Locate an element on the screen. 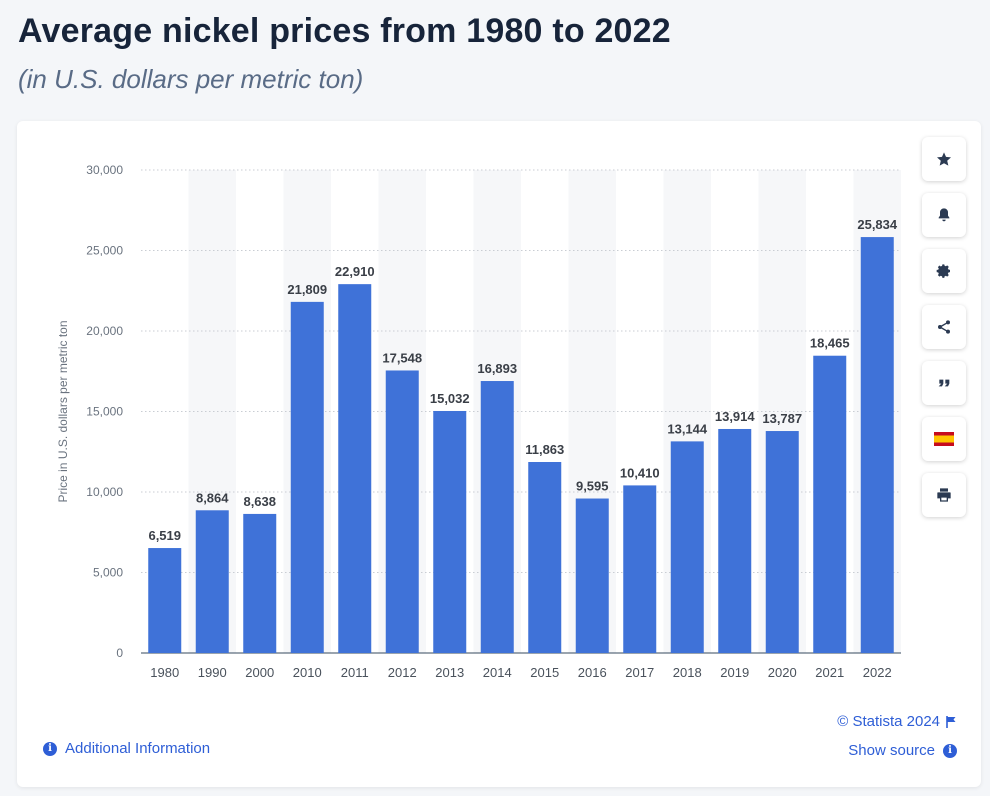  data-label: 13,144 is located at coordinates (687, 428).